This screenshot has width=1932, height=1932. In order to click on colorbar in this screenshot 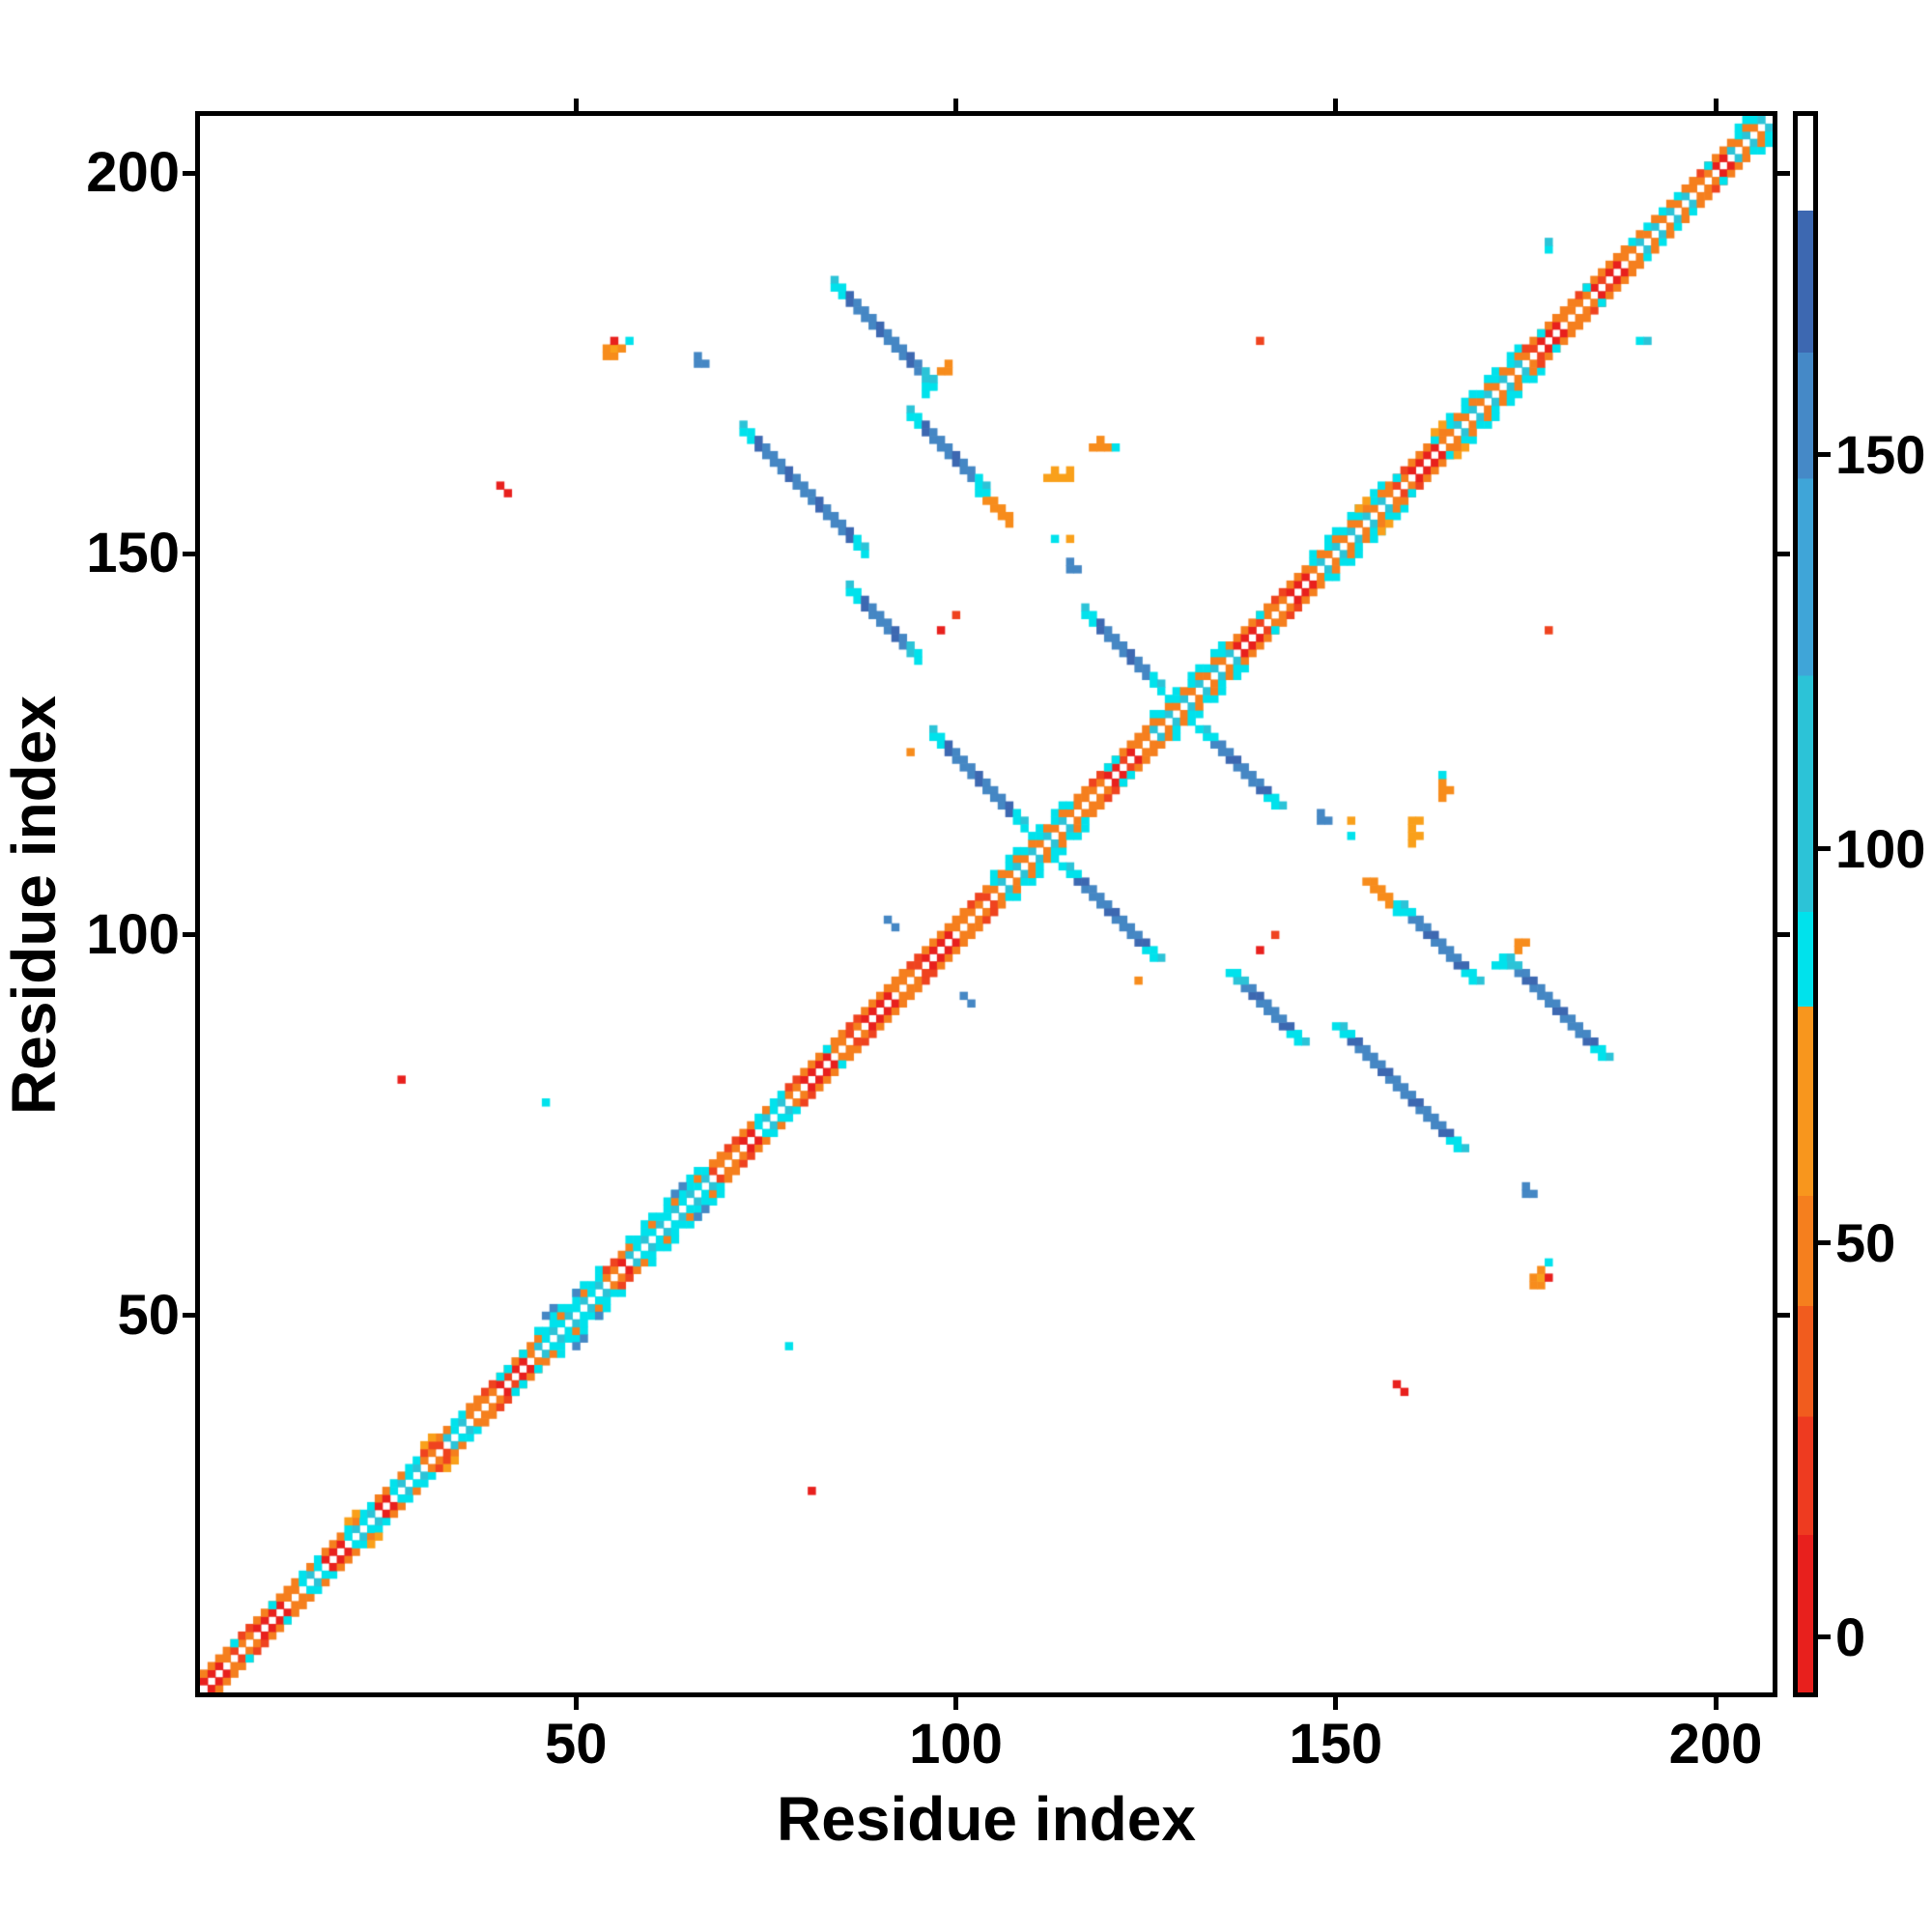, I will do `click(1805, 904)`.